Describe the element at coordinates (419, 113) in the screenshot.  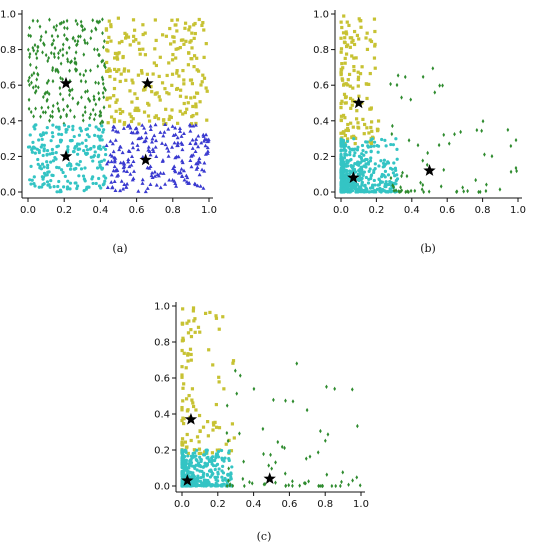
I see `scatter-panel: 0.0 0.2 0.4 0.6 0.8 1.0 0.0 0.2 0.4 0.6 0.8 1.0` at that location.